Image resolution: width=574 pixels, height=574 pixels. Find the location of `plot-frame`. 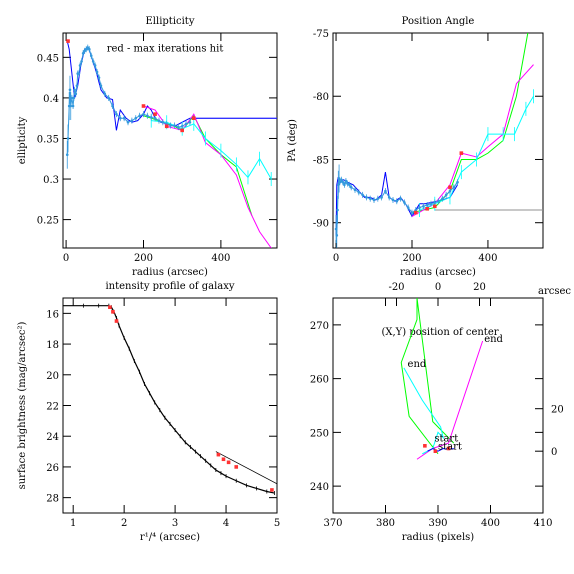

plot-frame is located at coordinates (170, 140).